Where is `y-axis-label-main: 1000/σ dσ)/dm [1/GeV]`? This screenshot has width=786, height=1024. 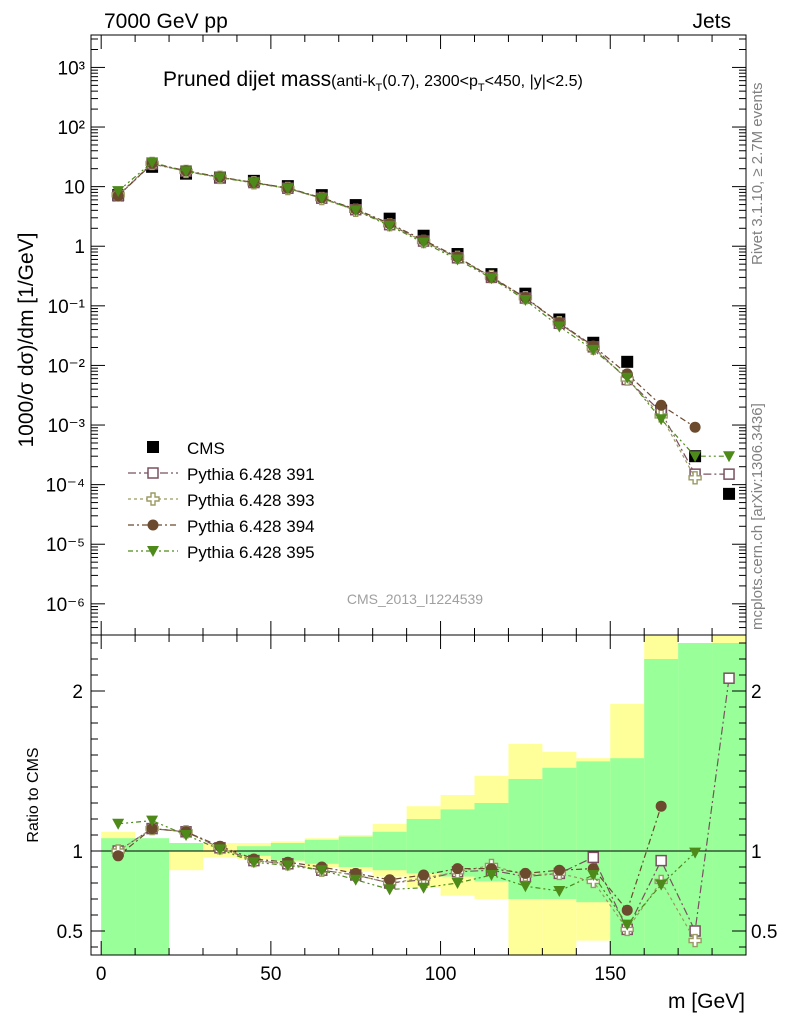 y-axis-label-main: 1000/σ dσ)/dm [1/GeV] is located at coordinates (26, 339).